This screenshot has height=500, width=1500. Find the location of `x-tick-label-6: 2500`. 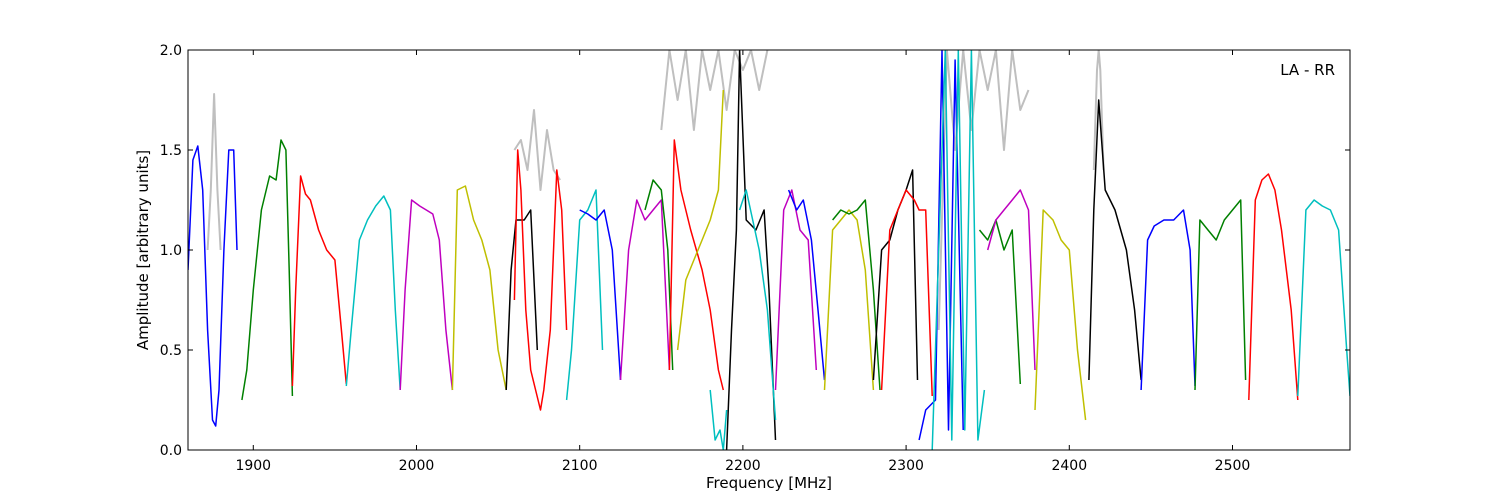

x-tick-label-6: 2500 is located at coordinates (1233, 466).